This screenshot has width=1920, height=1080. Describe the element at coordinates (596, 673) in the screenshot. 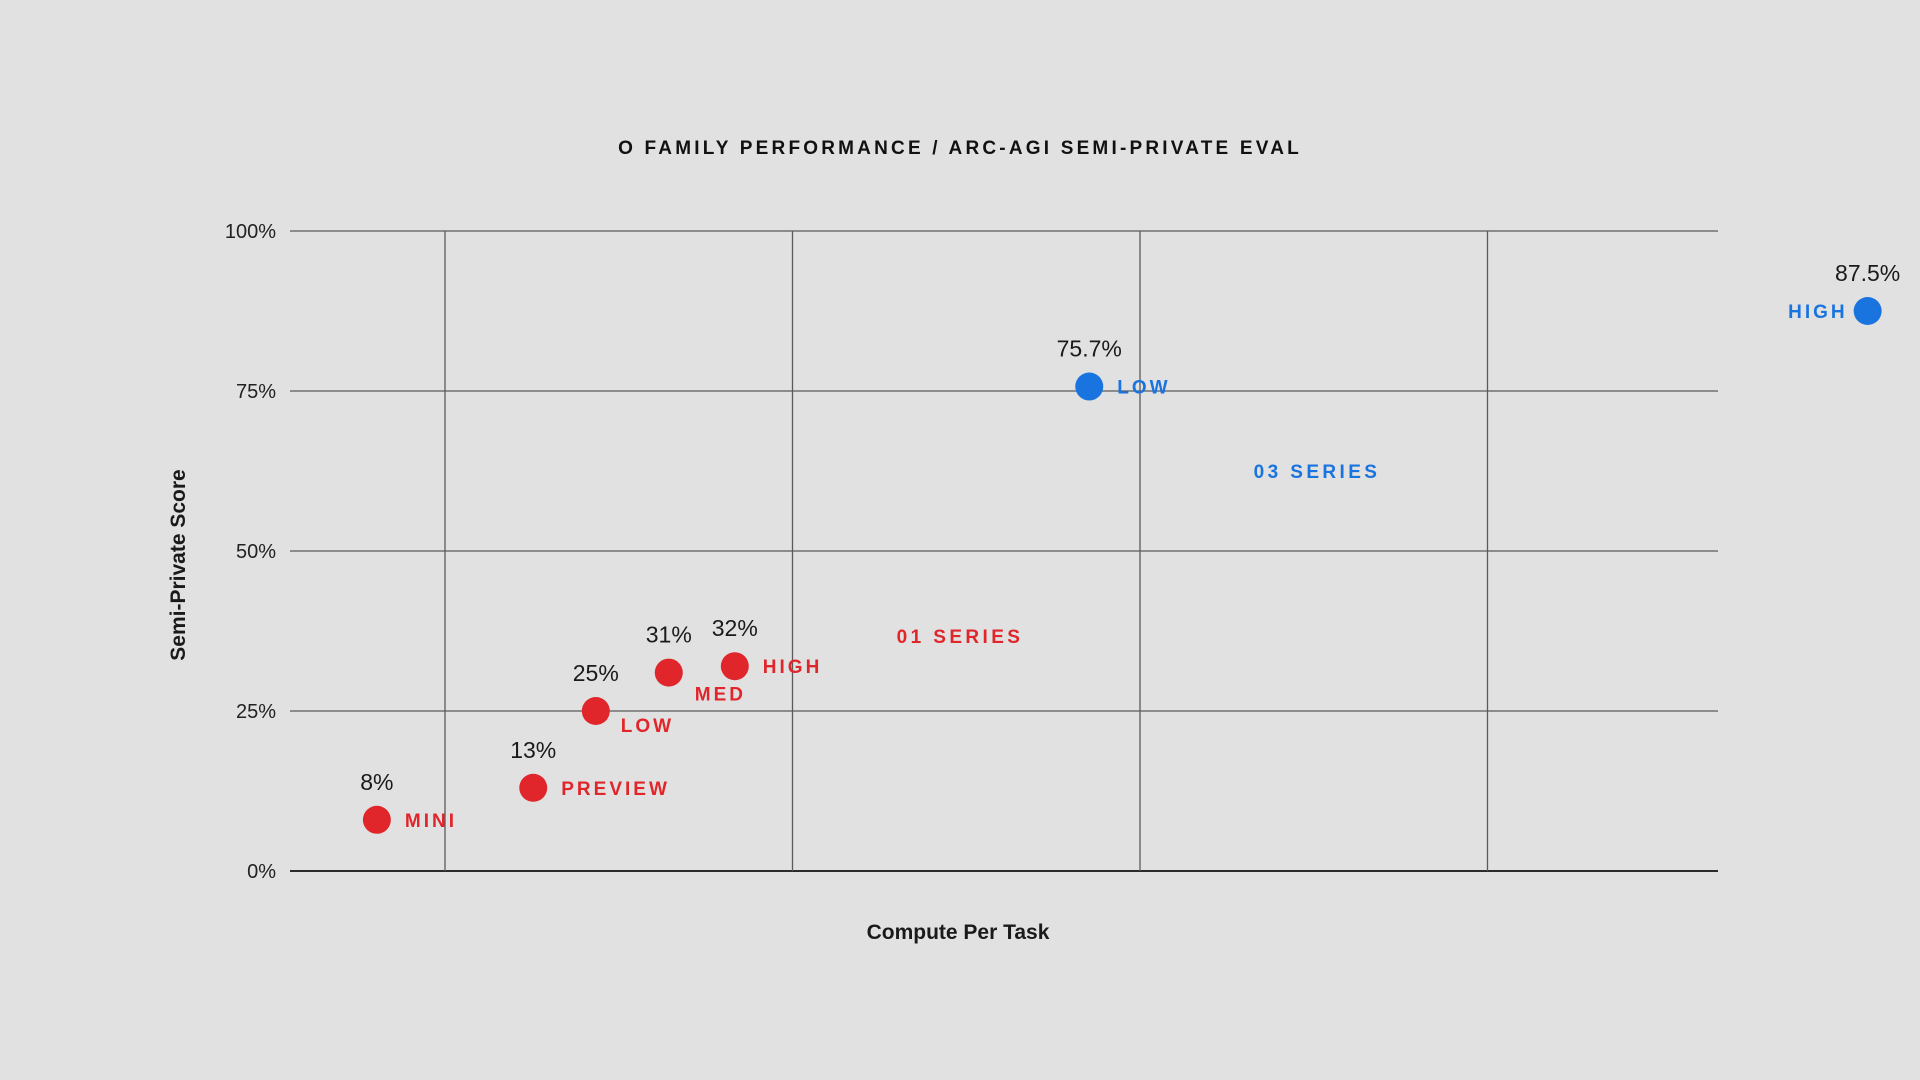

I see `data-value-label: 25%` at that location.